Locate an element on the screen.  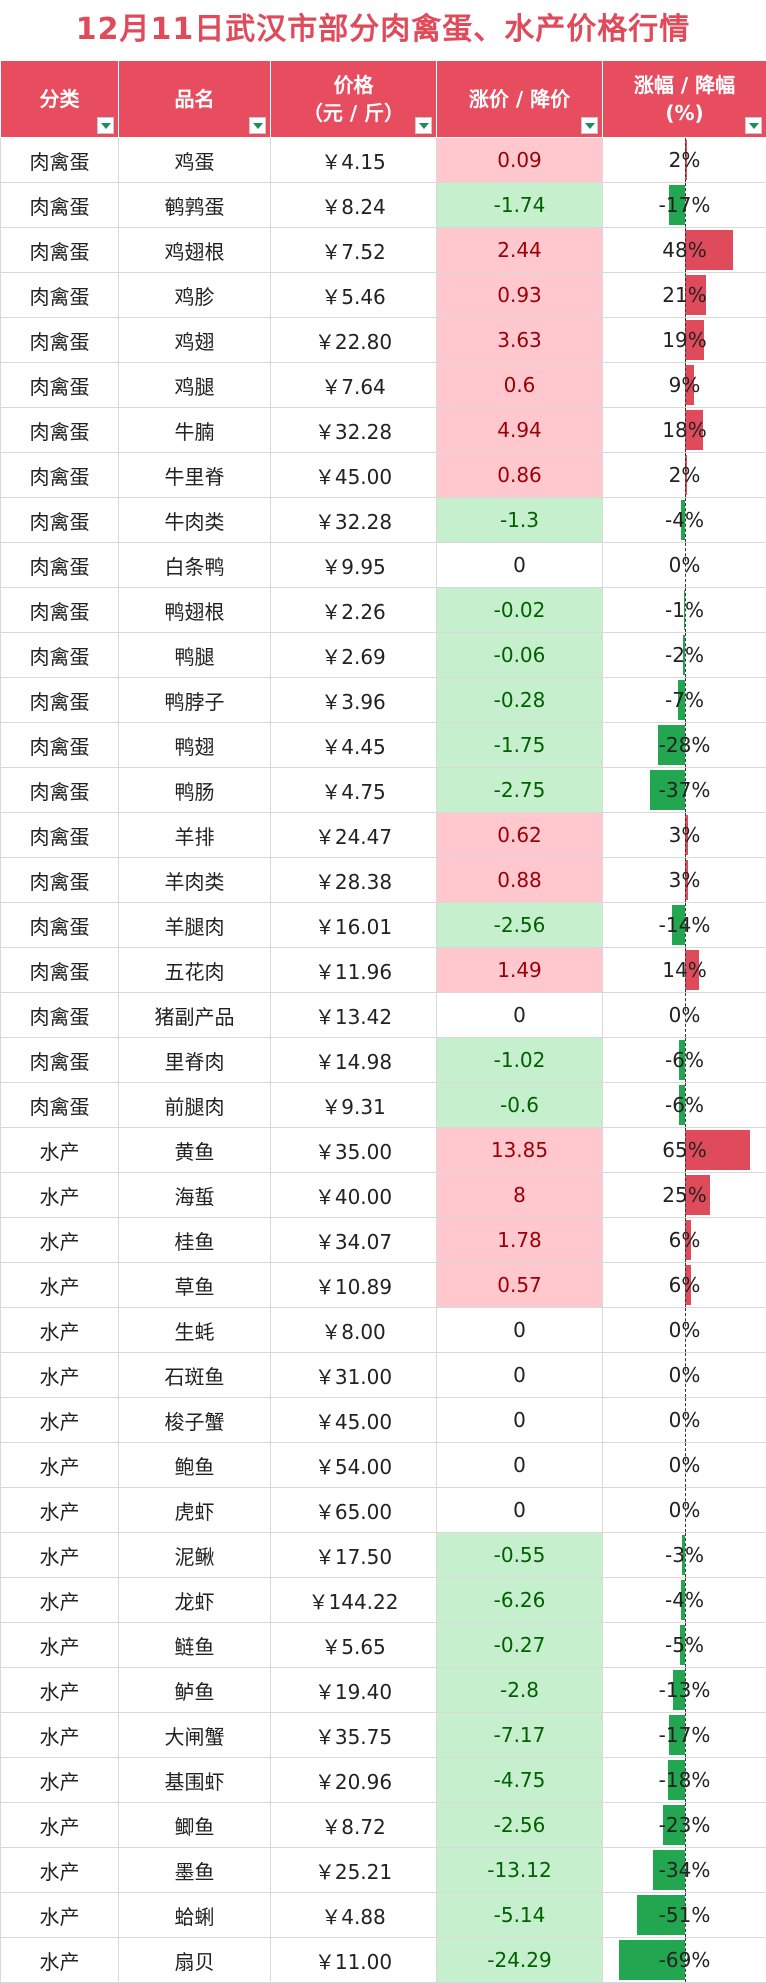
pct-cell: -13% is located at coordinates (684, 1690).